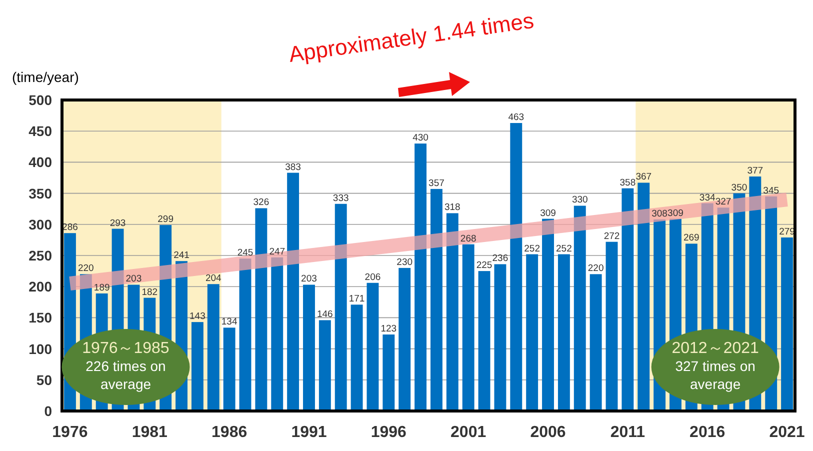 The image size is (813, 451). What do you see at coordinates (166, 220) in the screenshot?
I see `data-label: 299` at bounding box center [166, 220].